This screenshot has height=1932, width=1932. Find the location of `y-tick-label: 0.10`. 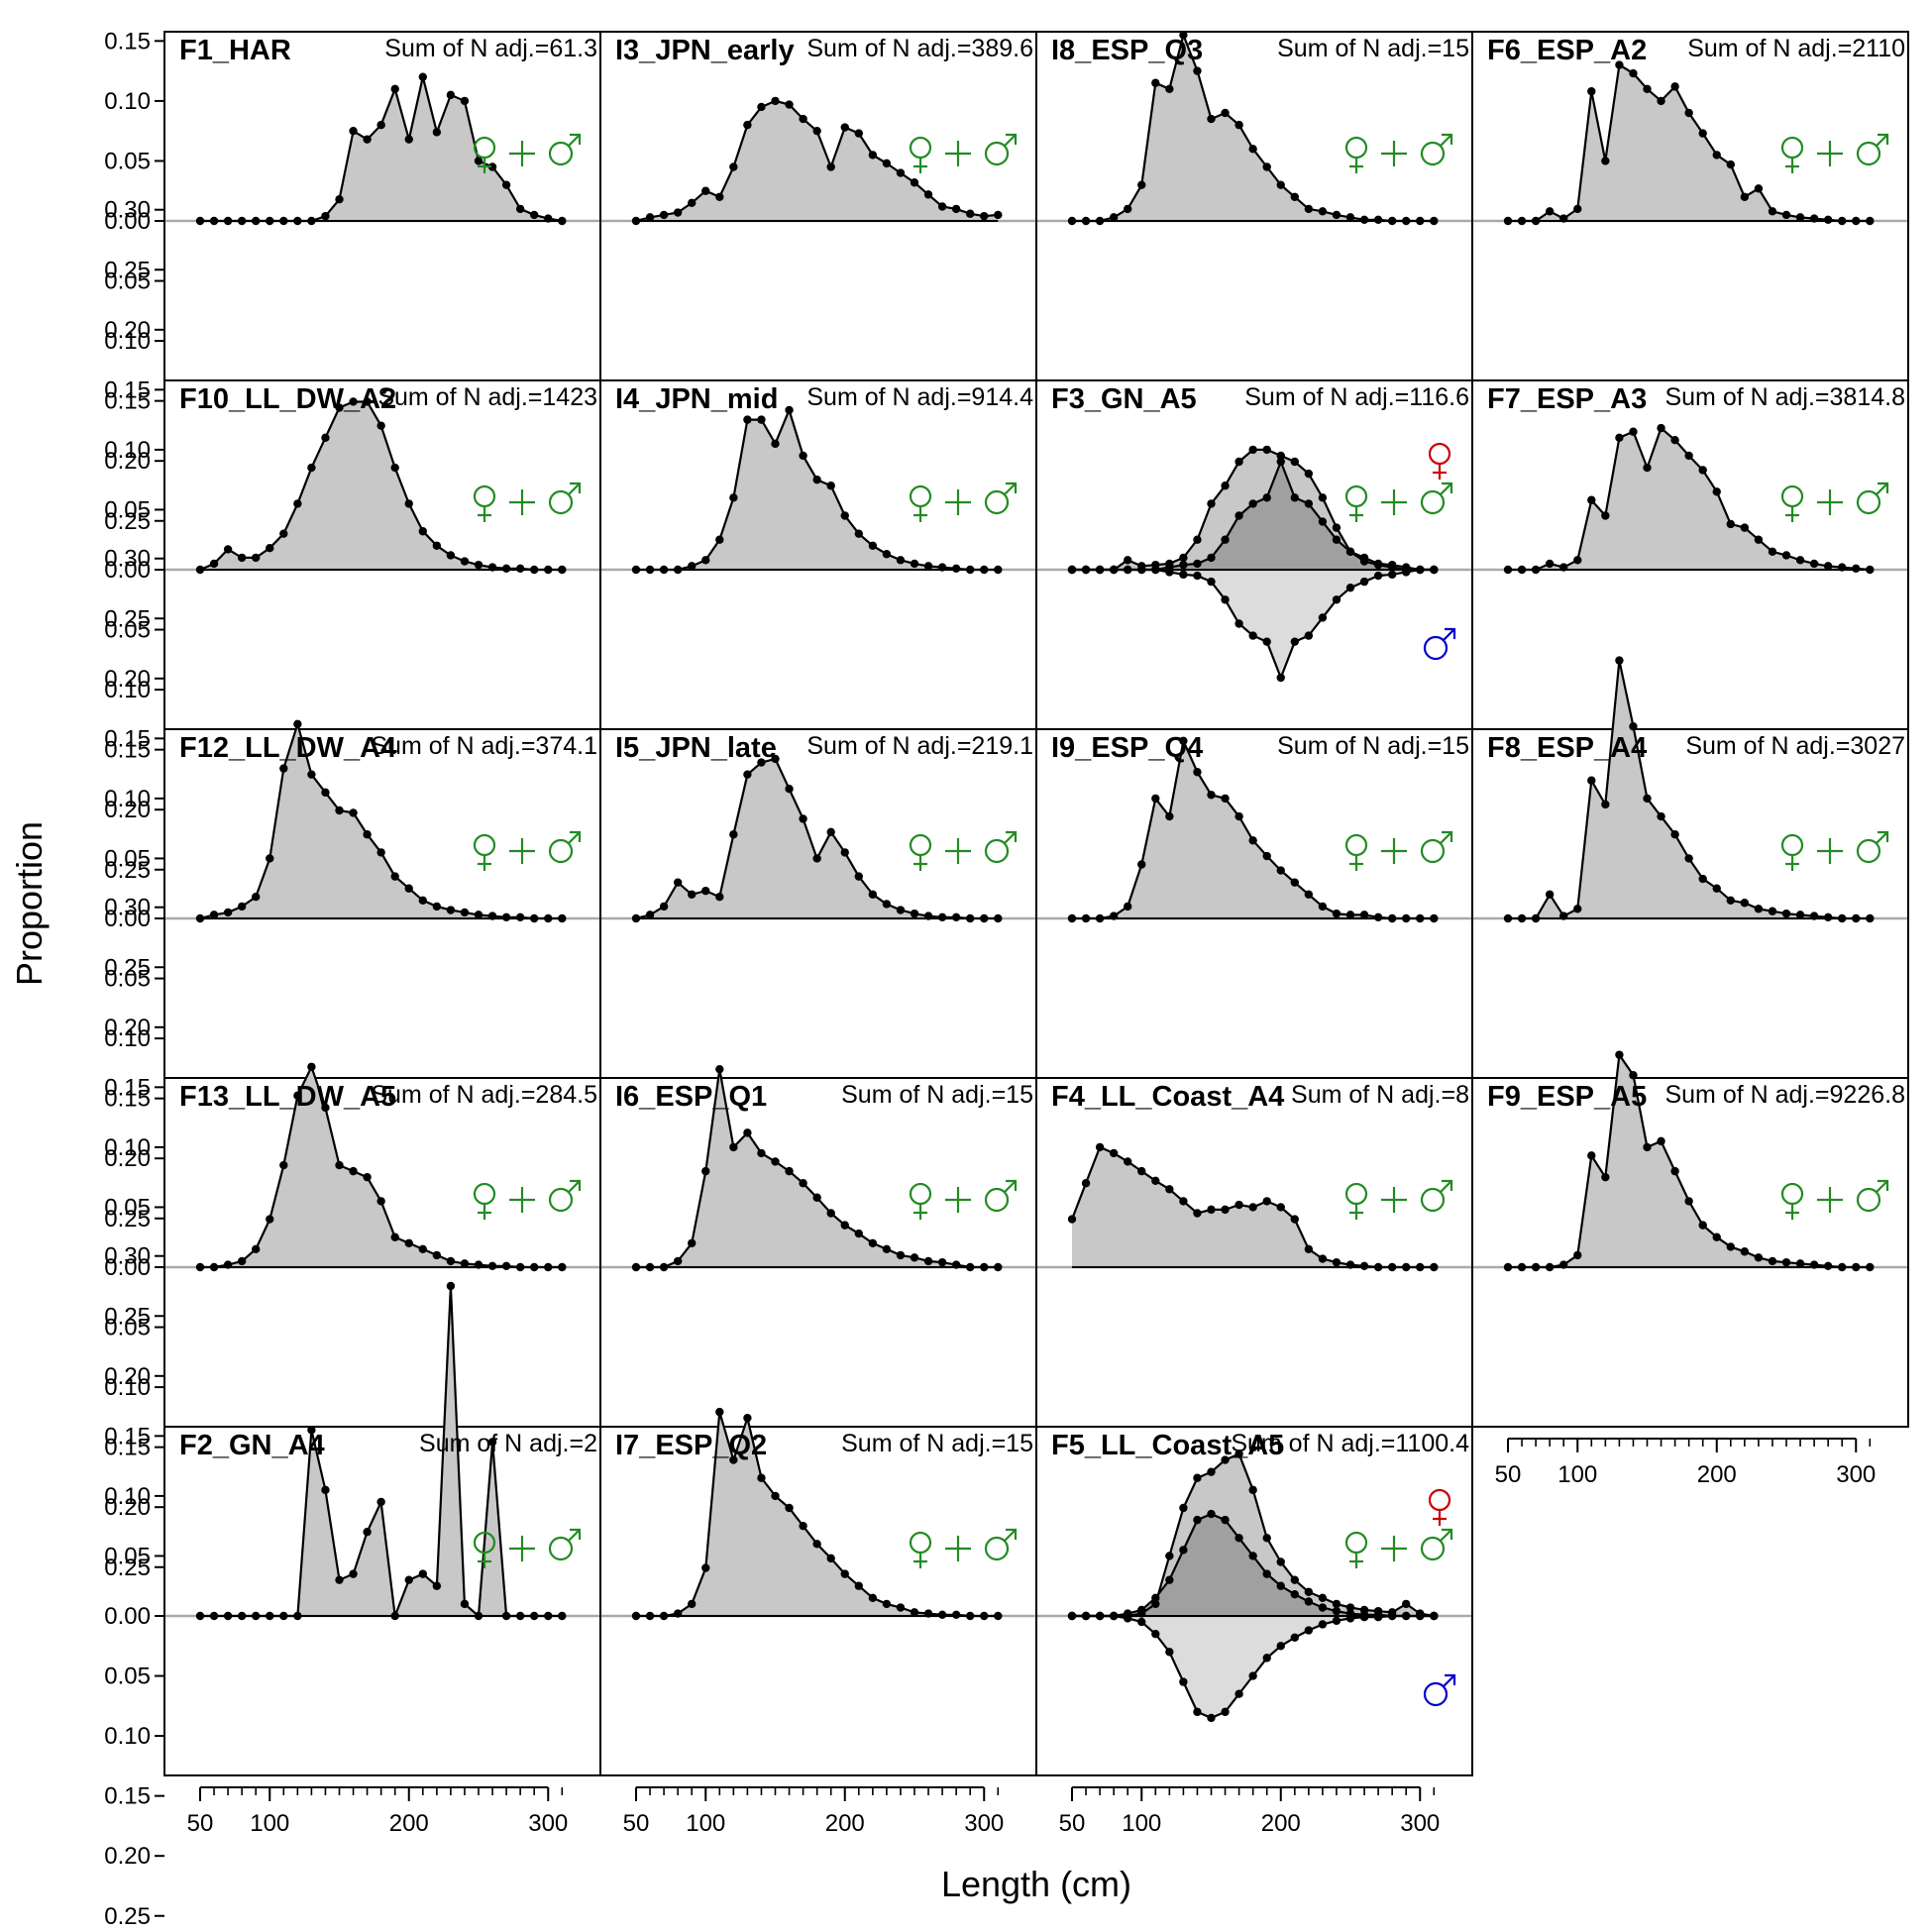

y-tick-label: 0.10 is located at coordinates (128, 690).